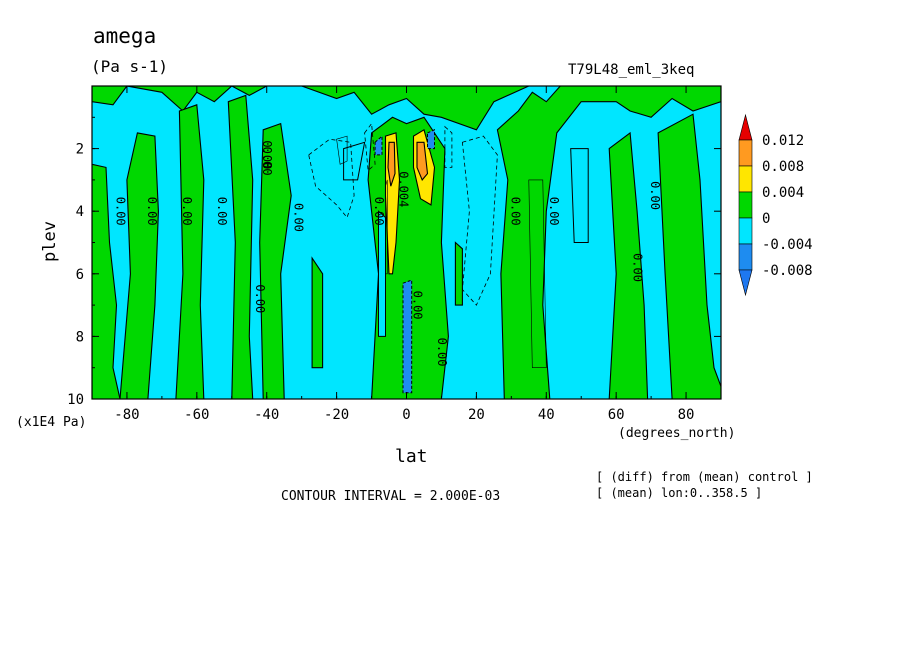  What do you see at coordinates (783, 193) in the screenshot?
I see `colorbar-label: 0.004` at bounding box center [783, 193].